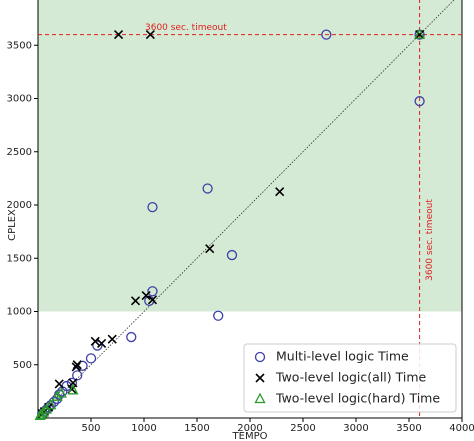  Describe the element at coordinates (19, 312) in the screenshot. I see `y-tick-label: 1000` at that location.